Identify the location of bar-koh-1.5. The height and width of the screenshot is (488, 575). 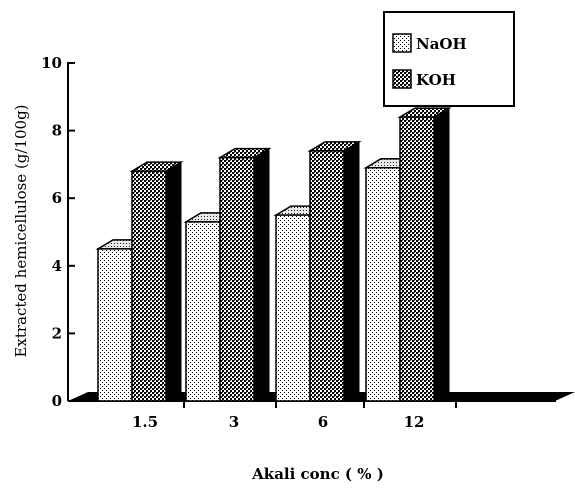
(156, 281).